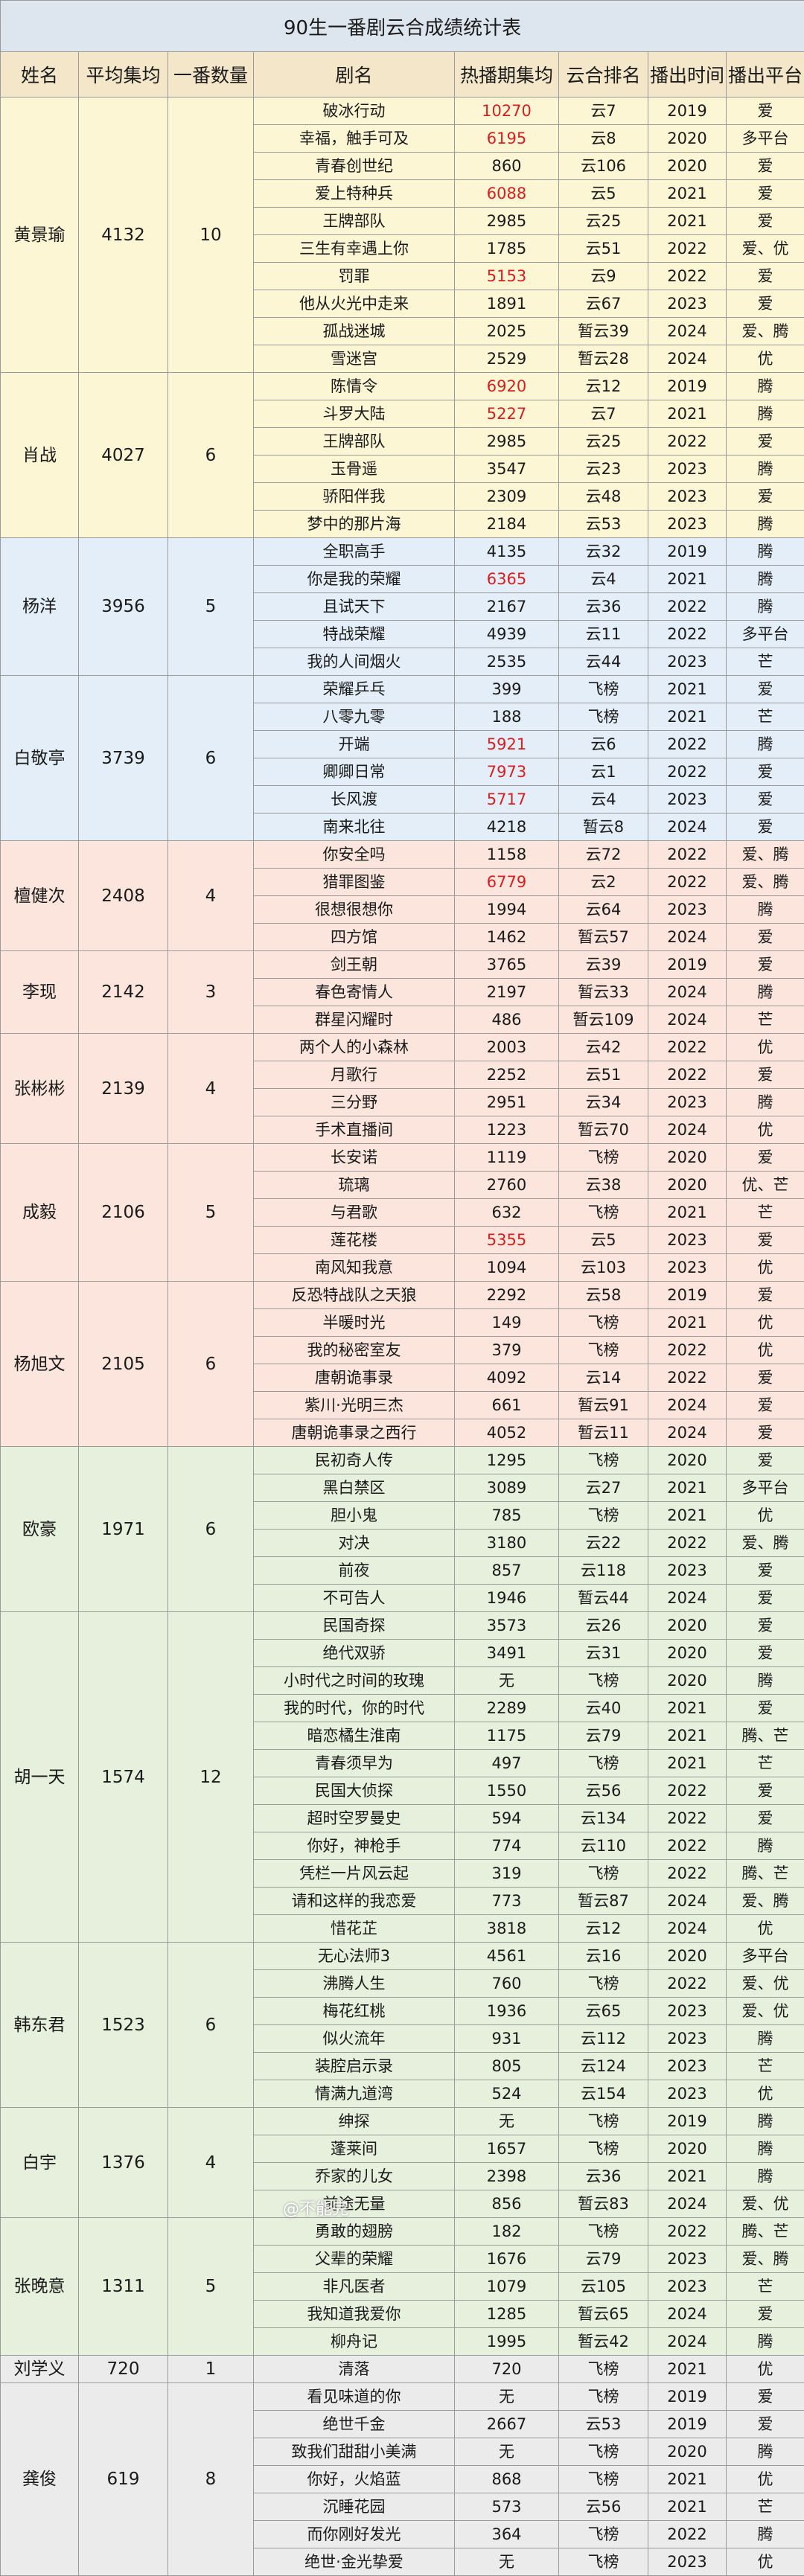 The width and height of the screenshot is (804, 2576). I want to click on show-title: 前夜, so click(354, 1571).